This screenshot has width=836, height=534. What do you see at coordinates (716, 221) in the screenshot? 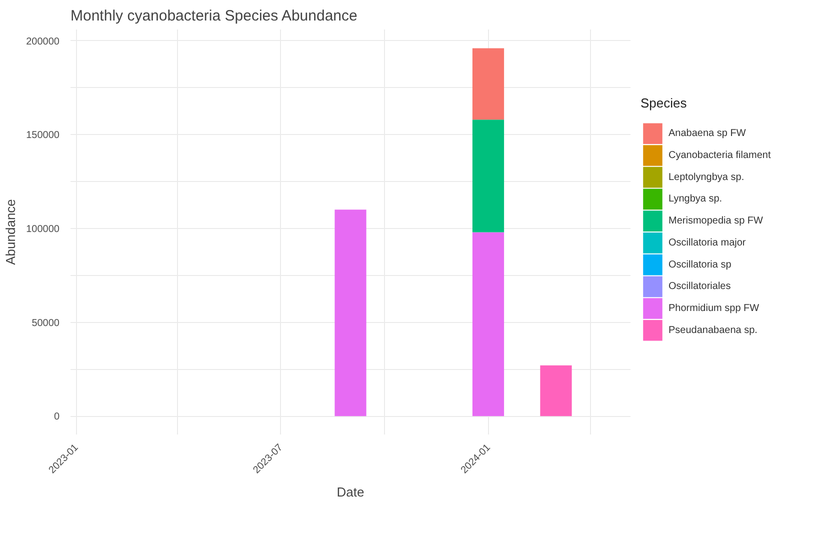
I see `legend-label: Merismopedia sp FW` at bounding box center [716, 221].